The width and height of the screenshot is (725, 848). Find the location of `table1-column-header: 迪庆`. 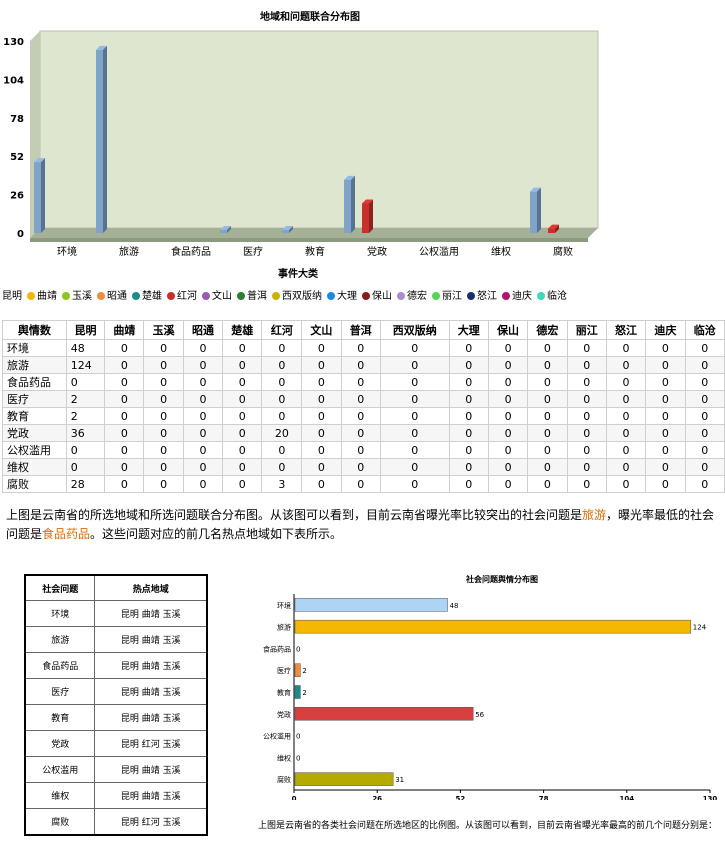

table1-column-header: 迪庆 is located at coordinates (665, 330).